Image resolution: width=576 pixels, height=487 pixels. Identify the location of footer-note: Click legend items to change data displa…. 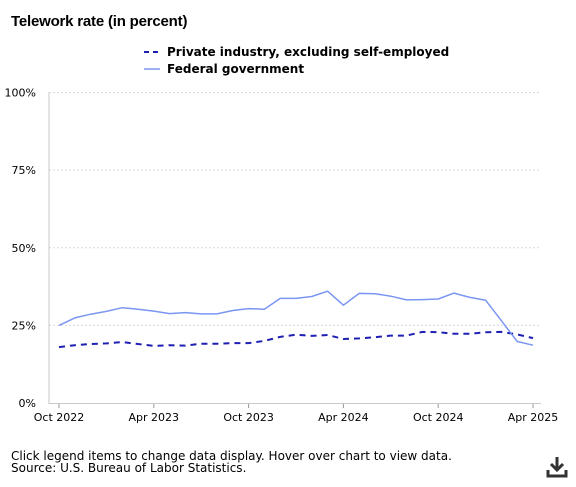
(231, 456).